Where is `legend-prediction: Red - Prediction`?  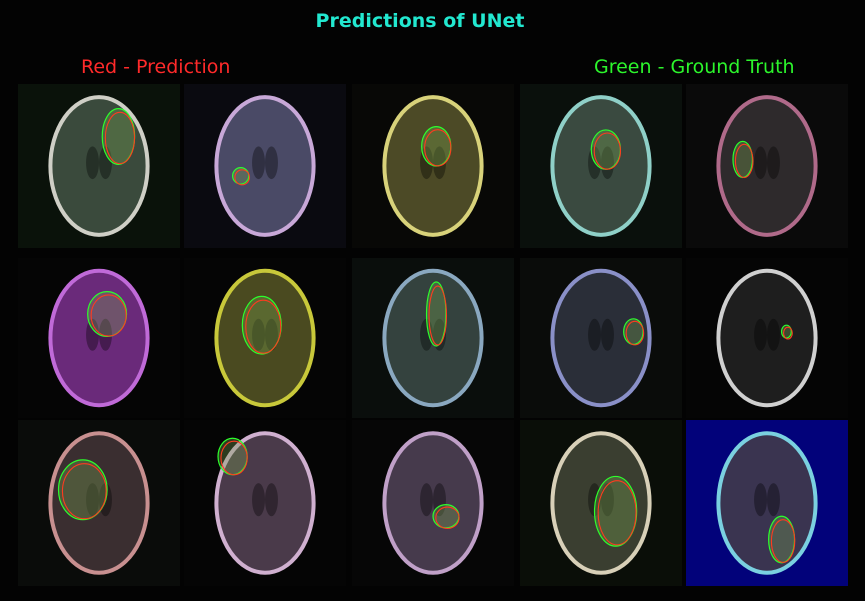 legend-prediction: Red - Prediction is located at coordinates (156, 67).